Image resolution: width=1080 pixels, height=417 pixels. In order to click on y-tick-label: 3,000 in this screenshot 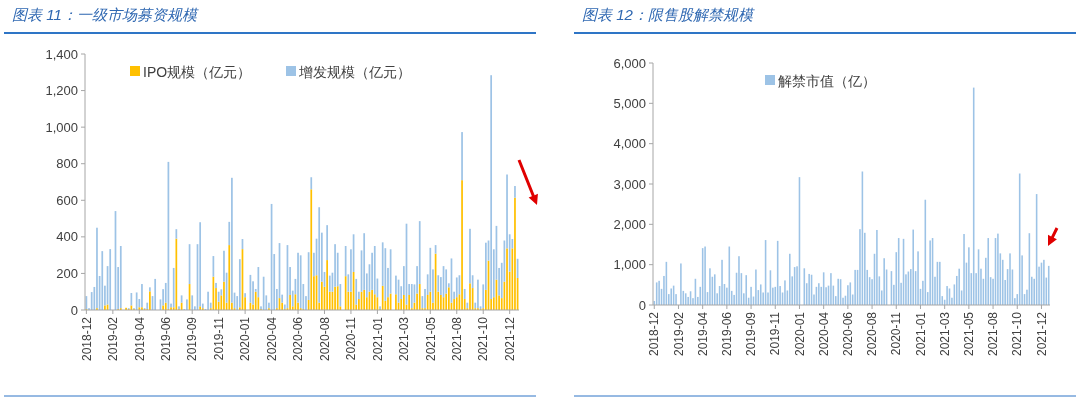, I will do `click(629, 184)`.